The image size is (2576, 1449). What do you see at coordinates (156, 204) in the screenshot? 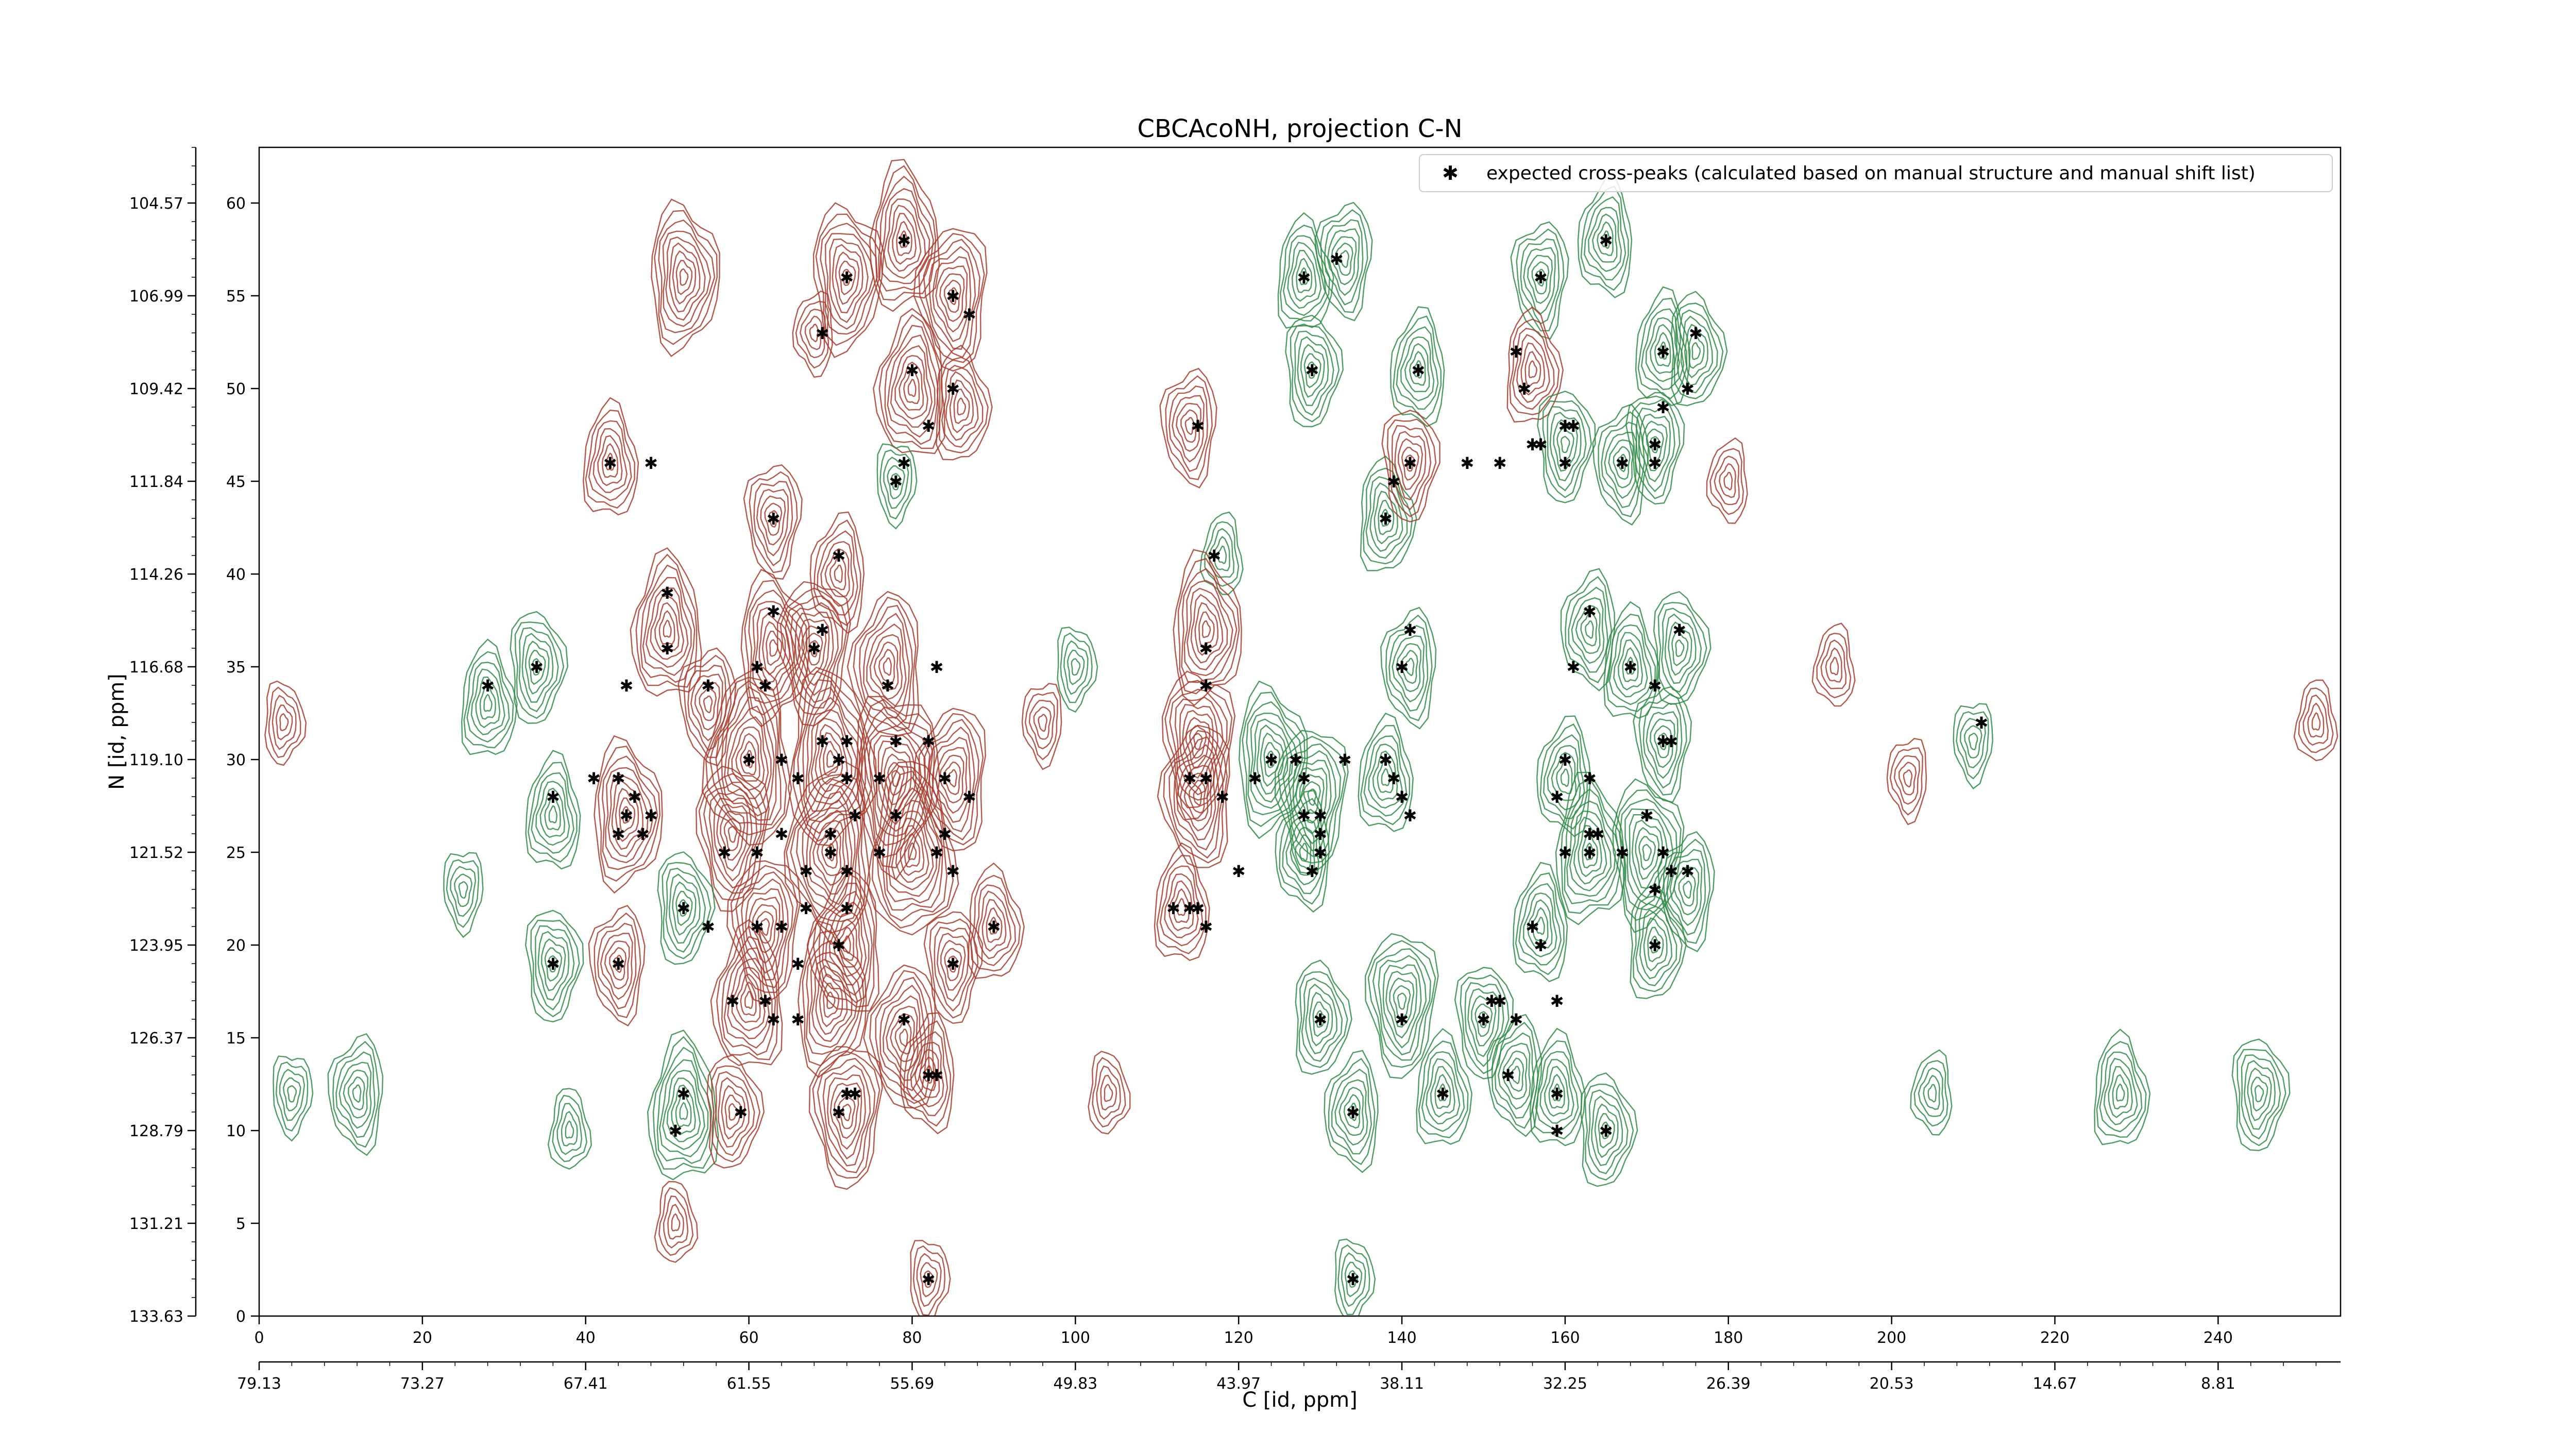
I see `y-ppm-tick-label: 104.57` at bounding box center [156, 204].